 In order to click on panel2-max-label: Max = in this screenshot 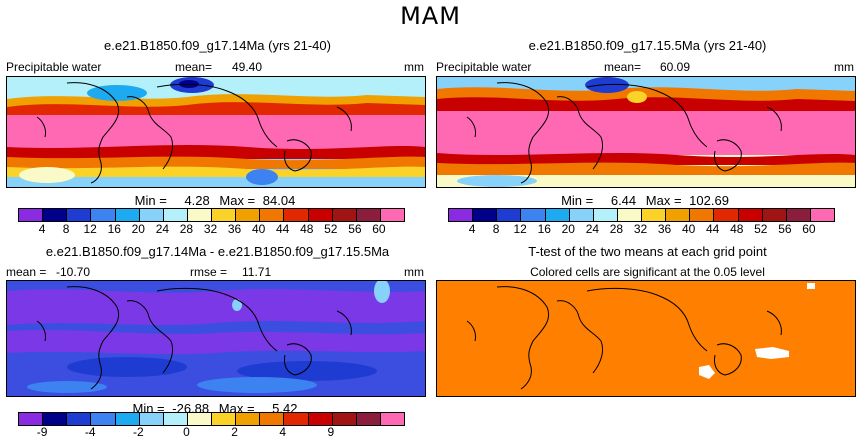, I will do `click(663, 200)`.